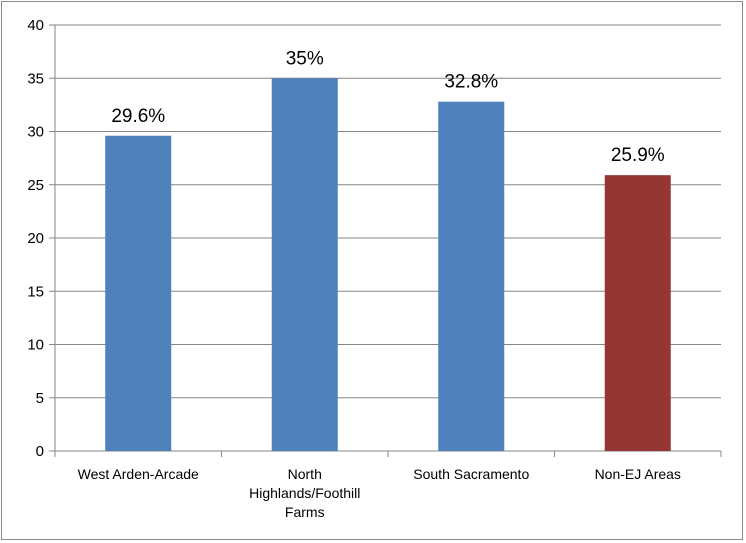 The width and height of the screenshot is (746, 543). Describe the element at coordinates (138, 116) in the screenshot. I see `data-label: 29.6%` at that location.